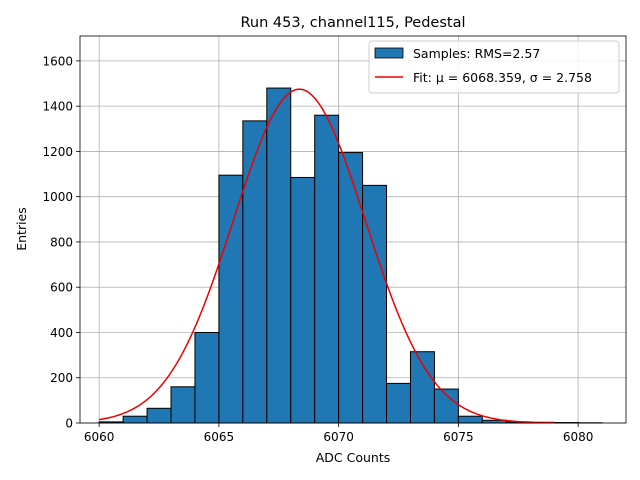 The width and height of the screenshot is (640, 480). What do you see at coordinates (61, 288) in the screenshot?
I see `y-tick-label: 600` at bounding box center [61, 288].